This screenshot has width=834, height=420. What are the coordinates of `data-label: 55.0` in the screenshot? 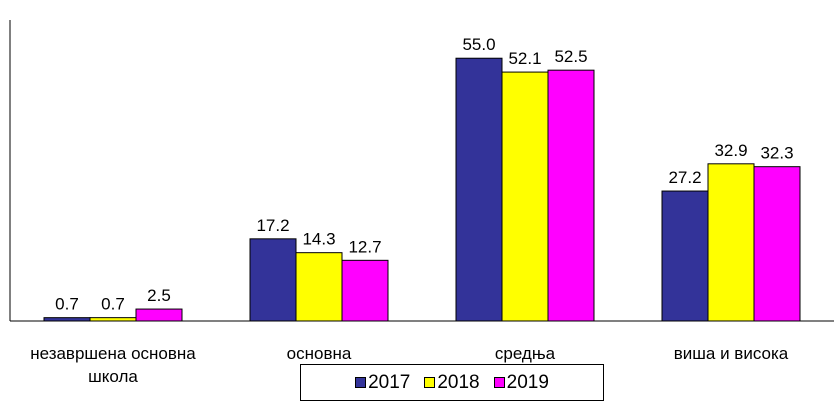 It's located at (478, 44).